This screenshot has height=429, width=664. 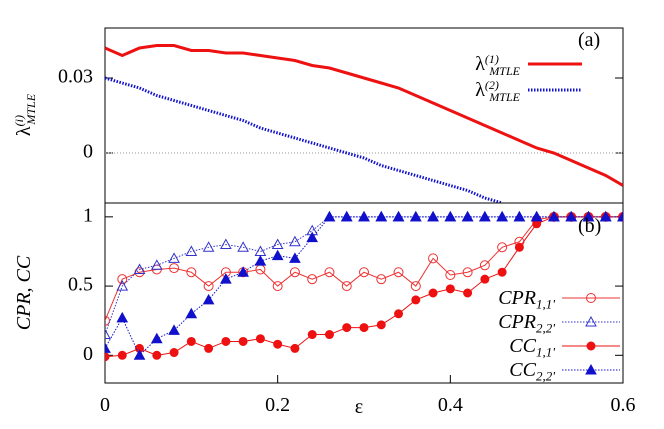 What do you see at coordinates (75, 77) in the screenshot?
I see `y-tick-label: 0.03` at bounding box center [75, 77].